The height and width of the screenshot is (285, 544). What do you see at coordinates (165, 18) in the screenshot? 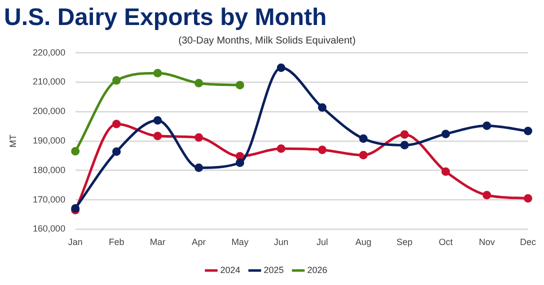
I see `chart-title: U.S. Dairy Exports by Month` at bounding box center [165, 18].